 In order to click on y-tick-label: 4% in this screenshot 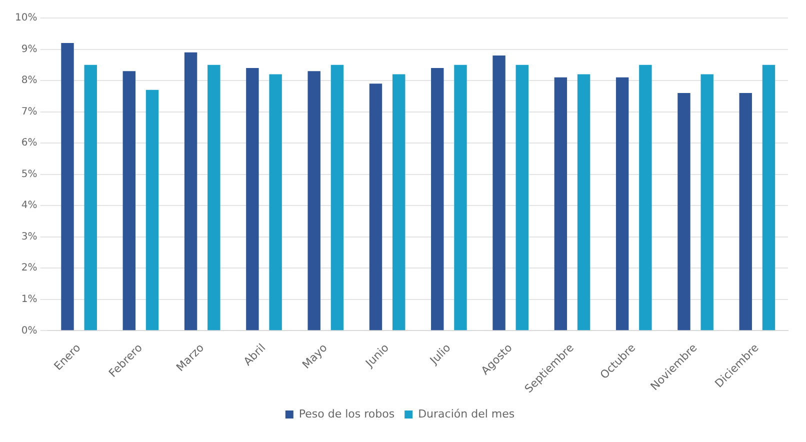, I will do `click(29, 206)`.